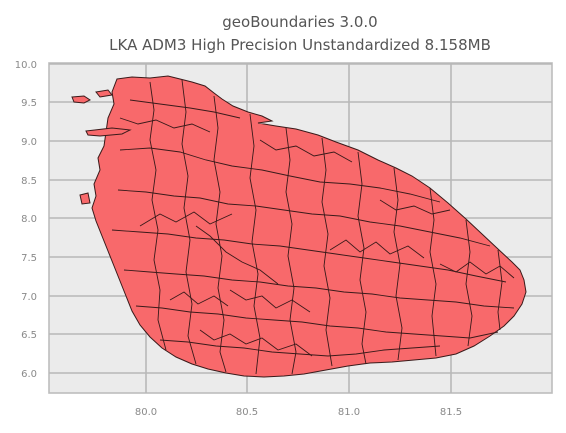  I want to click on y-tick-label: 8.5, so click(29, 181).